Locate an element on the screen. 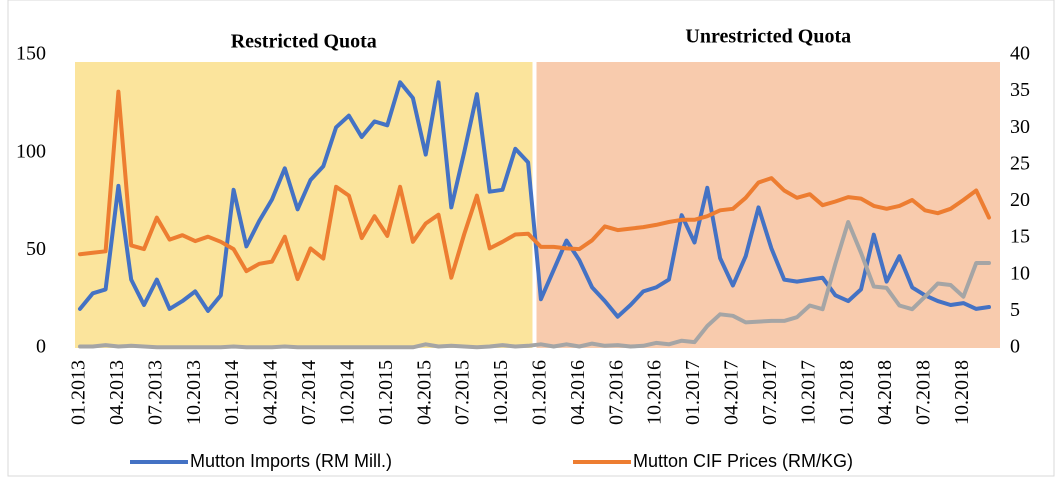 The image size is (1055, 477). x-tick-label: 04.2016 is located at coordinates (578, 392).